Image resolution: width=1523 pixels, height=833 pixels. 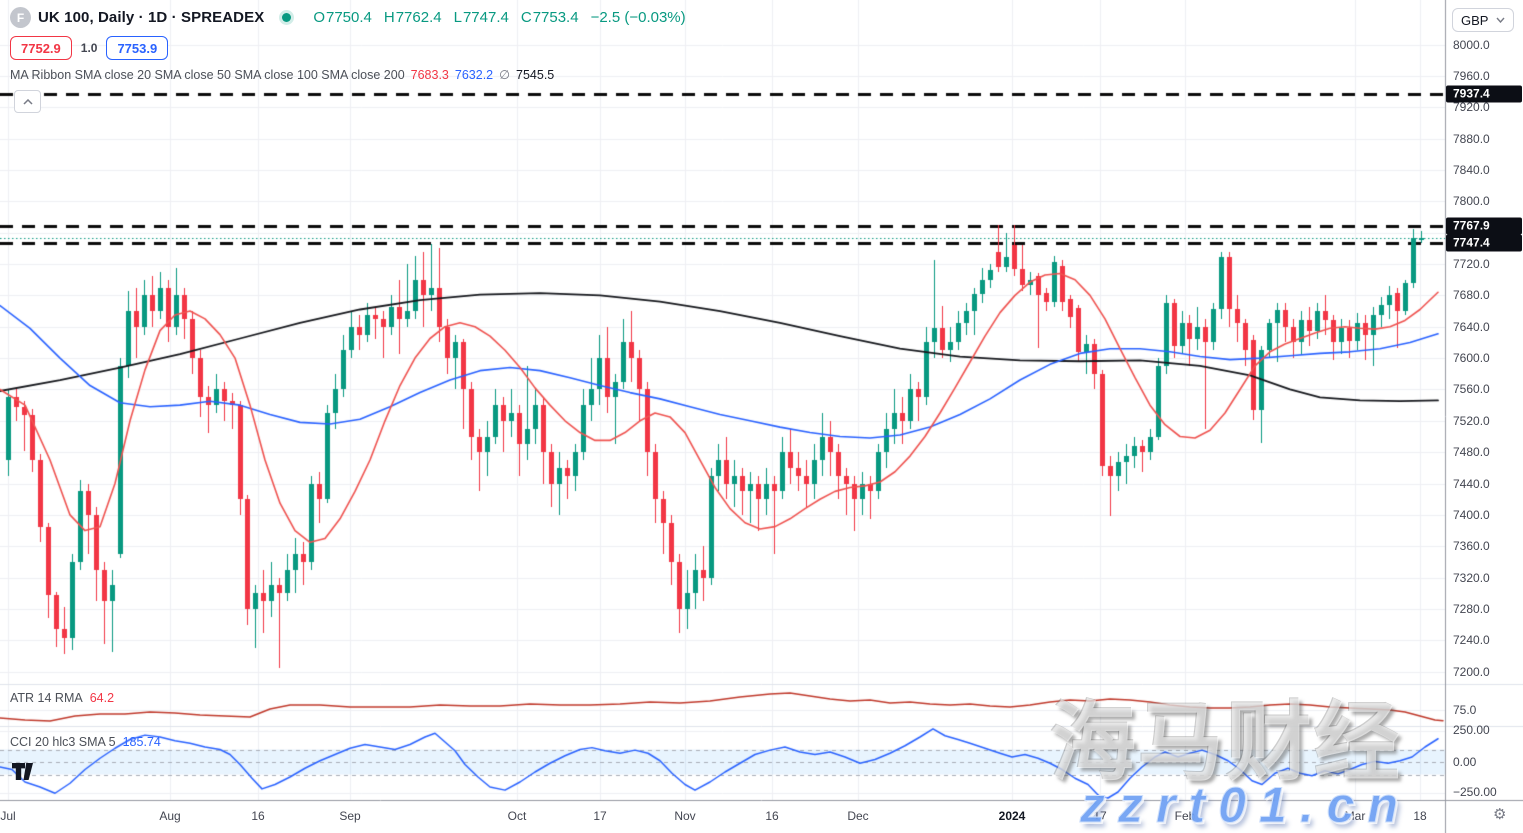 I want to click on sma100-value: ∅, so click(x=505, y=75).